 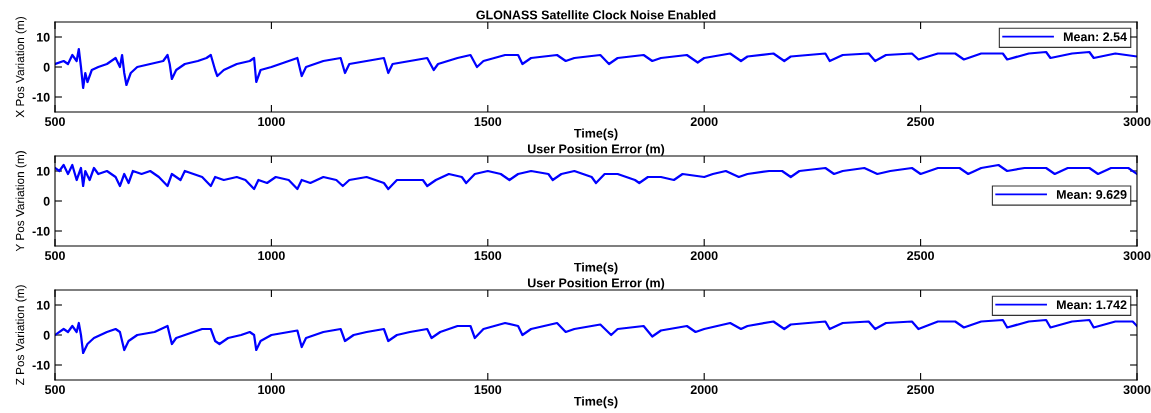 I want to click on legend-label: Mean: 2.54, so click(x=1095, y=37).